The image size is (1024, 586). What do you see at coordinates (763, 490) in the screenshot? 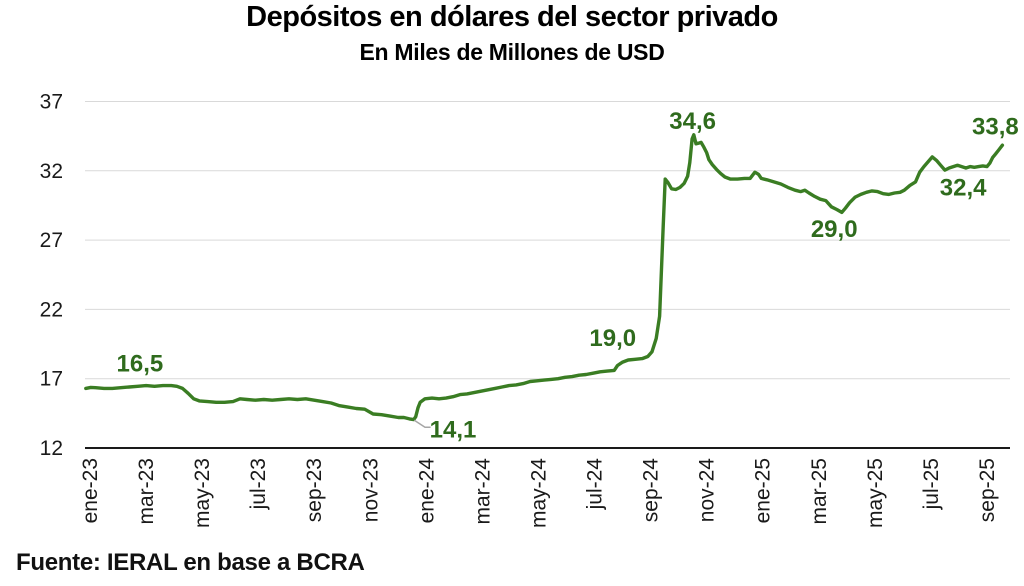
I see `x-tick-label: ene-25` at bounding box center [763, 490].